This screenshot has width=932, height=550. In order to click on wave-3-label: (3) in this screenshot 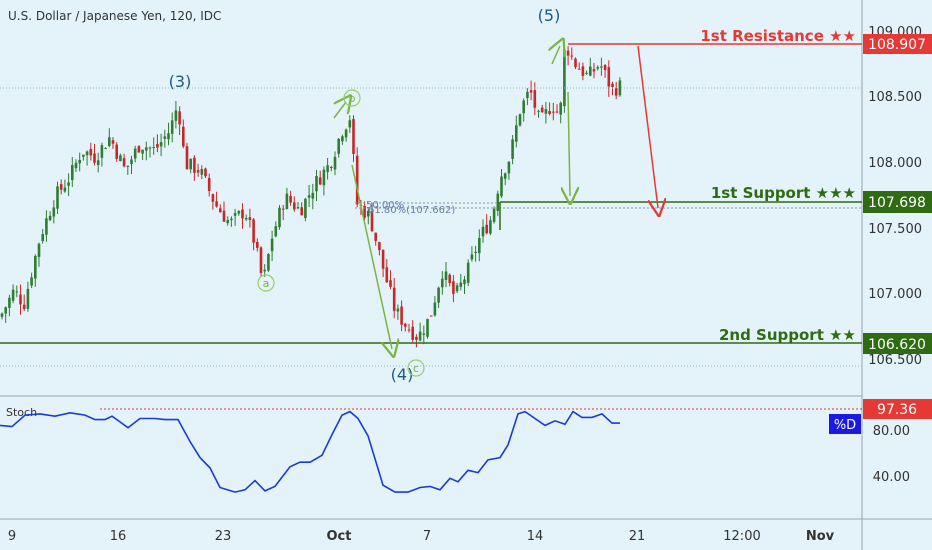, I will do `click(180, 81)`.